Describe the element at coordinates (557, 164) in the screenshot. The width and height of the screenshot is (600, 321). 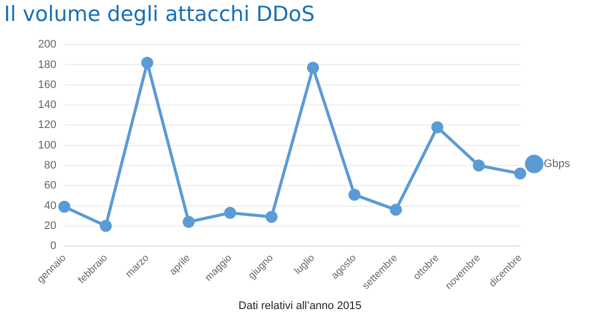
I see `legend-label: Gbps` at that location.